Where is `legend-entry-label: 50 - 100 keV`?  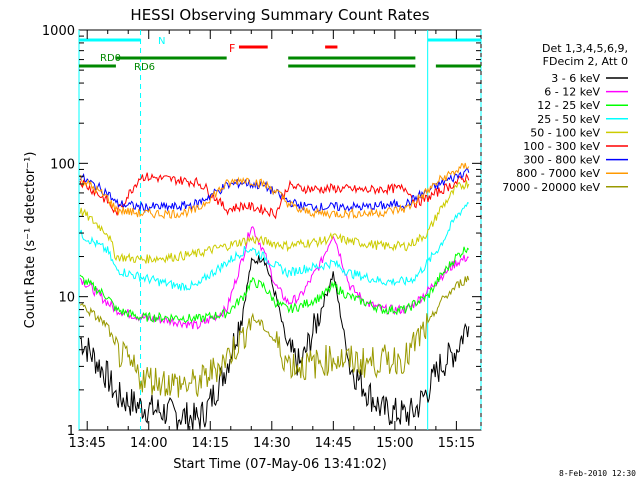 legend-entry-label: 50 - 100 keV is located at coordinates (565, 132).